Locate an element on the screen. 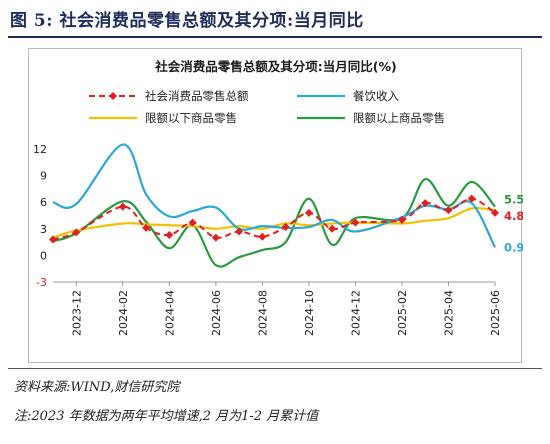  end-value-label: 0.9 is located at coordinates (513, 247).